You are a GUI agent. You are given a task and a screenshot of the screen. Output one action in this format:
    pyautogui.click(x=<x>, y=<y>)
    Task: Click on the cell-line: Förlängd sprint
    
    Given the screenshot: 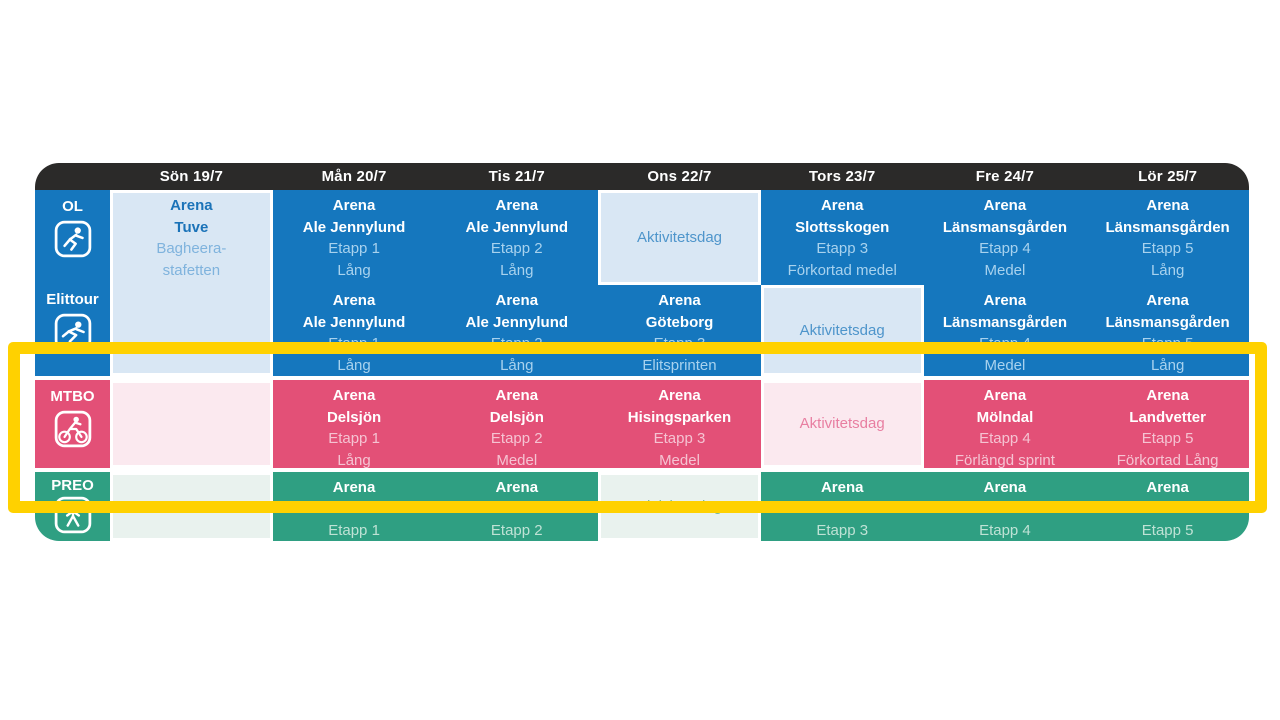 What is the action you would take?
    pyautogui.click(x=1004, y=460)
    